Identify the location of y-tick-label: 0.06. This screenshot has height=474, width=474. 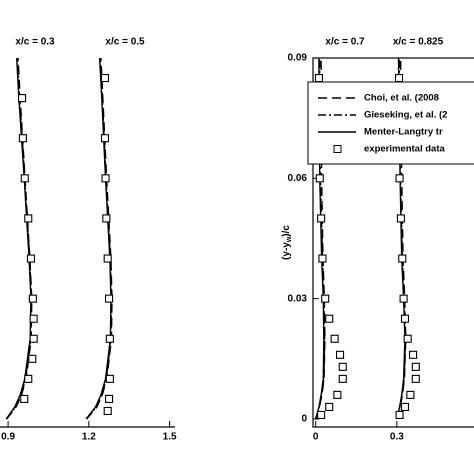
(298, 178).